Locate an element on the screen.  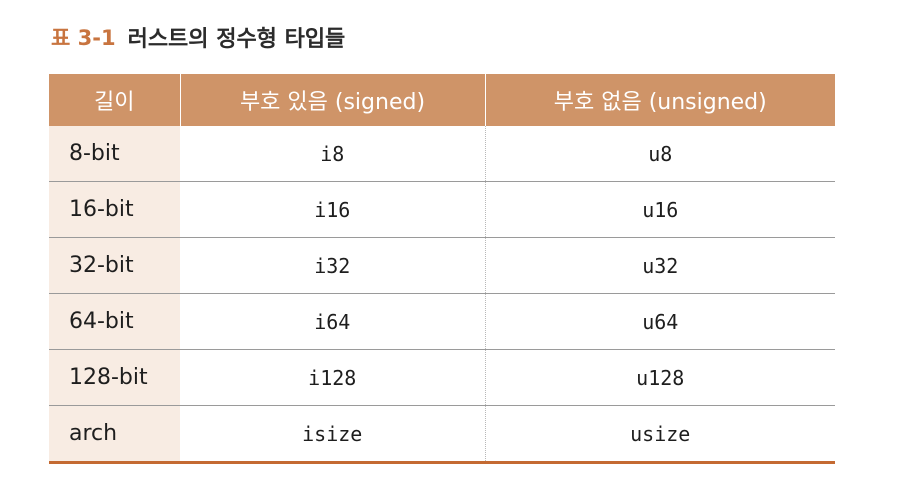
unsigned-type-cell: u128 is located at coordinates (659, 377).